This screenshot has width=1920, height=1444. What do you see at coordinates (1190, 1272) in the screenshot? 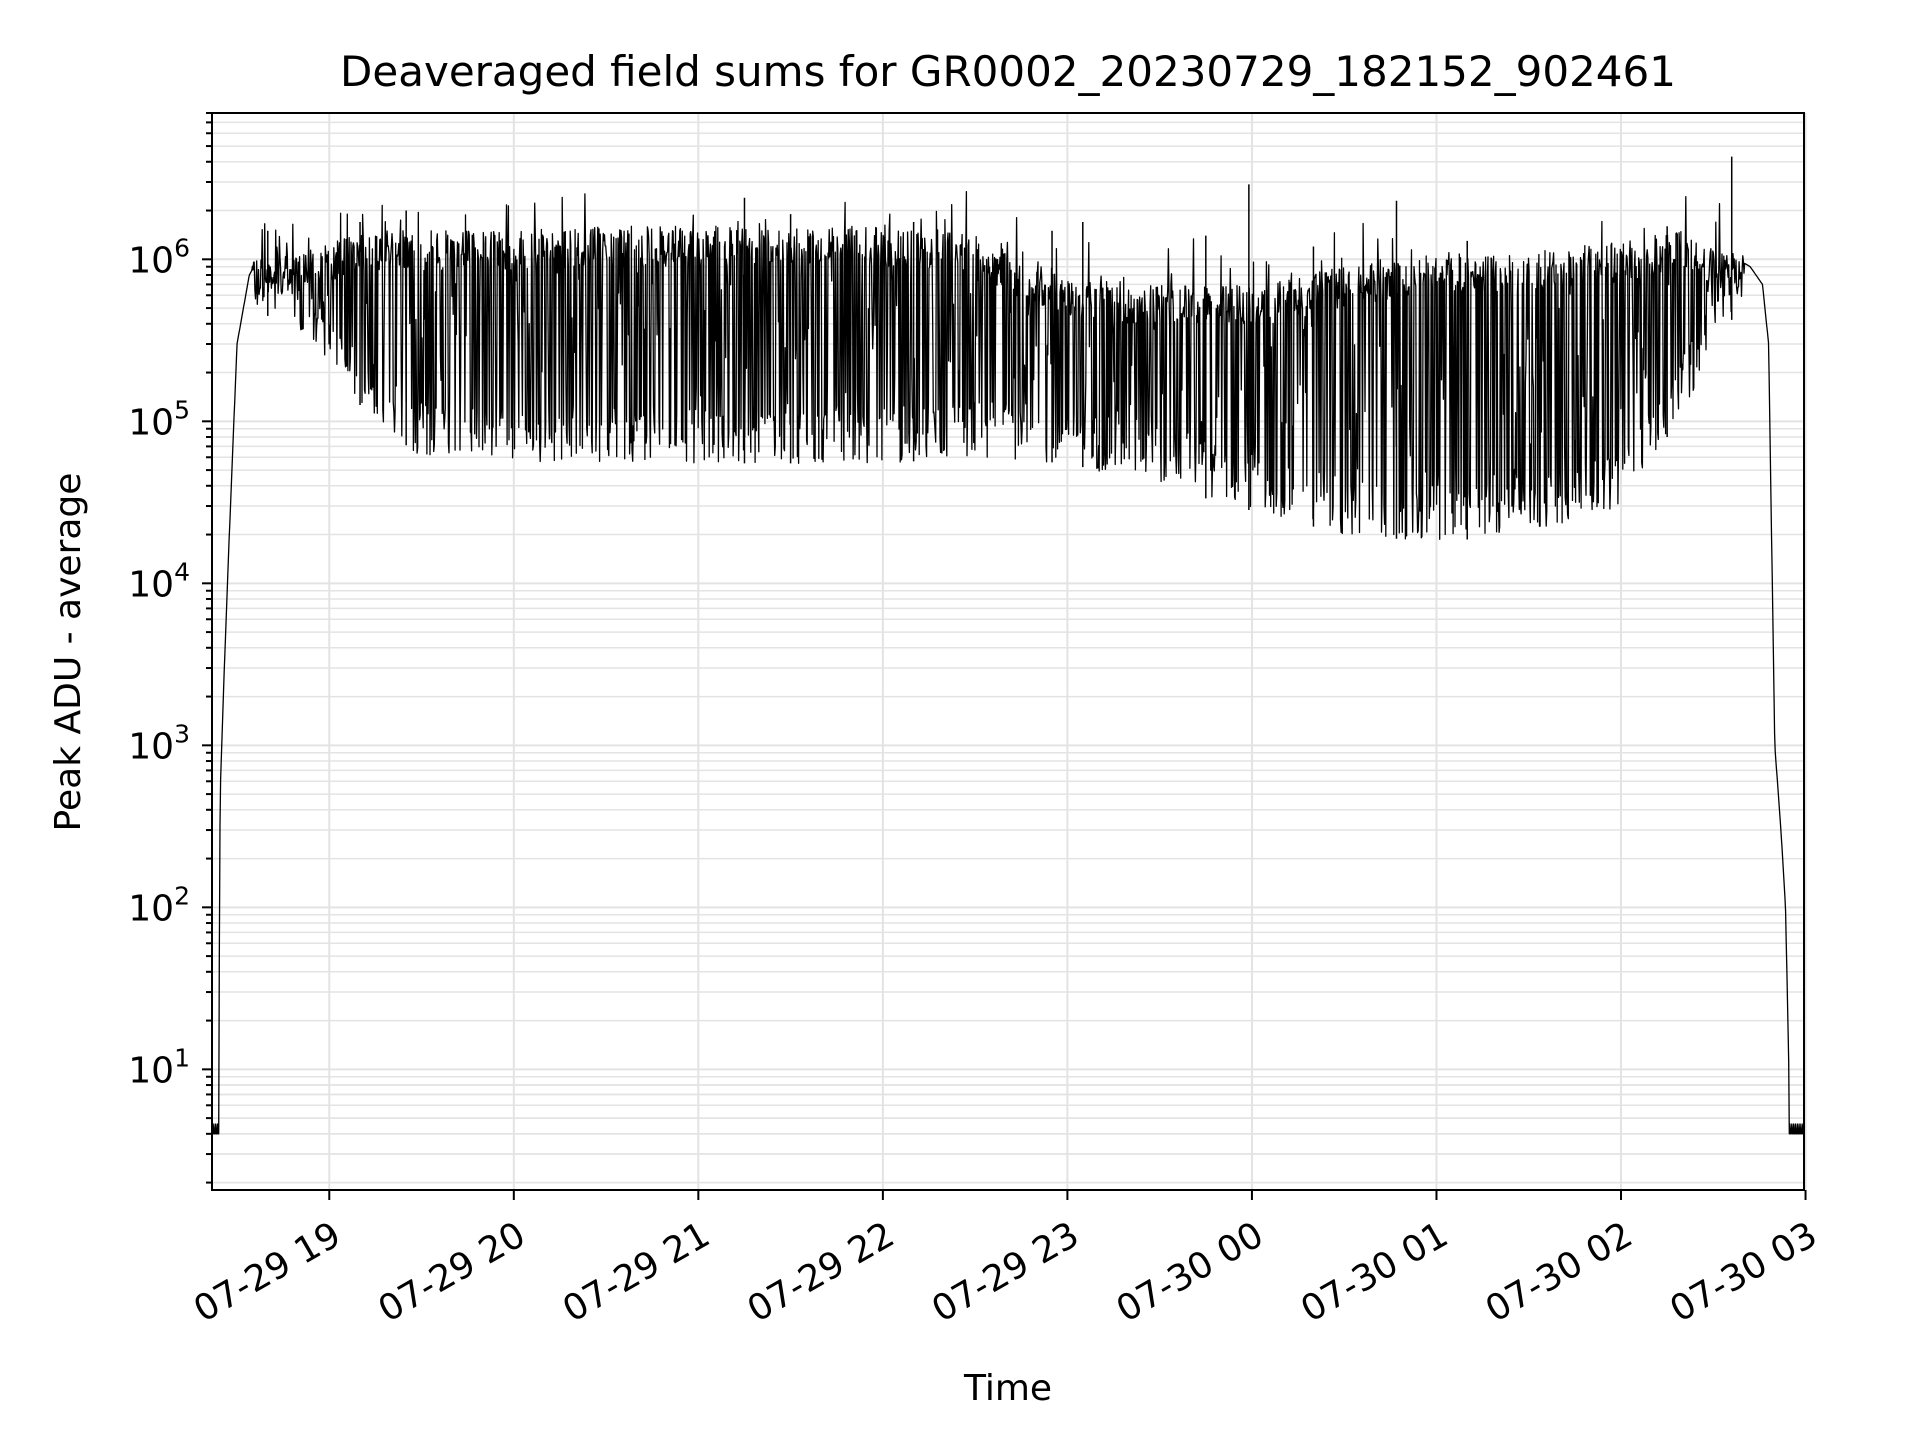
I see `x-tick-label: 07-30 00` at bounding box center [1190, 1272].